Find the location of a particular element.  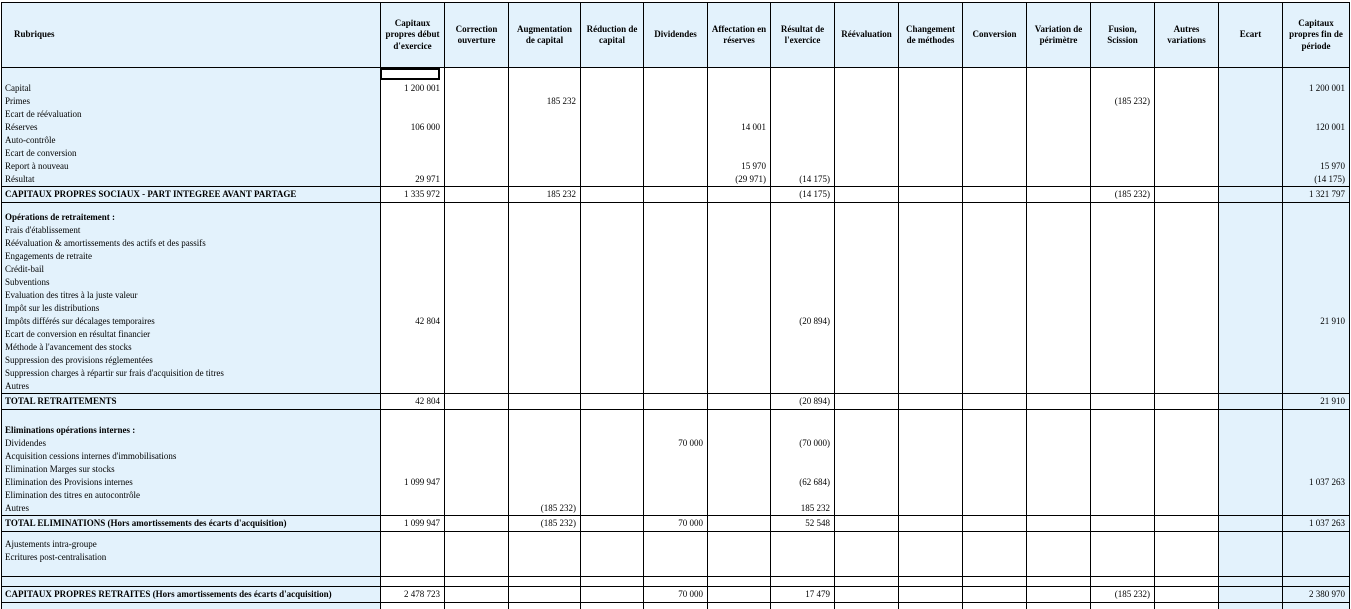

total-value-cell: 70 000 is located at coordinates (676, 595).